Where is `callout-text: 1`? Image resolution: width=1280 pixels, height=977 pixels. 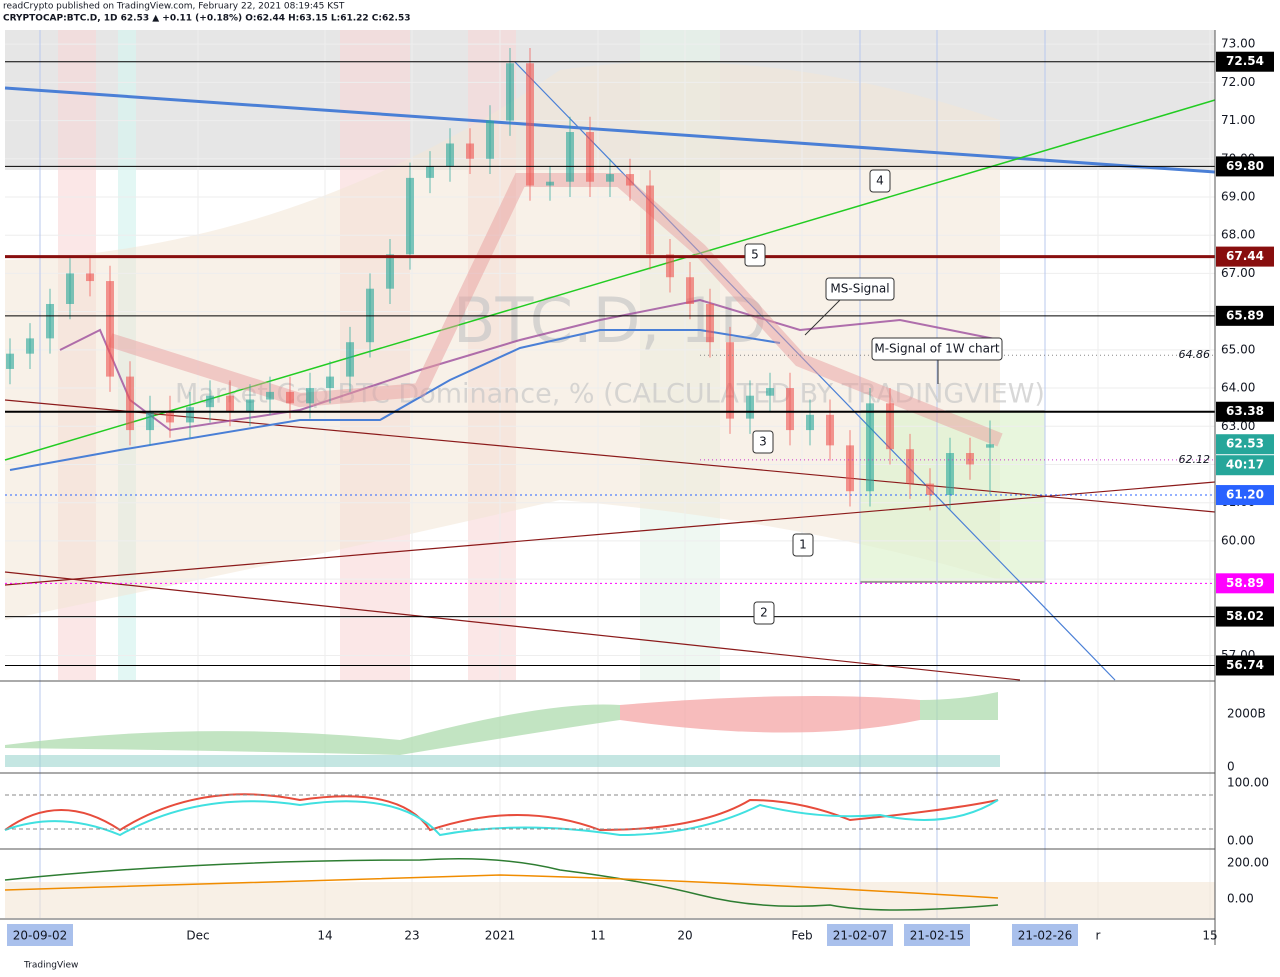
callout-text: 1 is located at coordinates (803, 545).